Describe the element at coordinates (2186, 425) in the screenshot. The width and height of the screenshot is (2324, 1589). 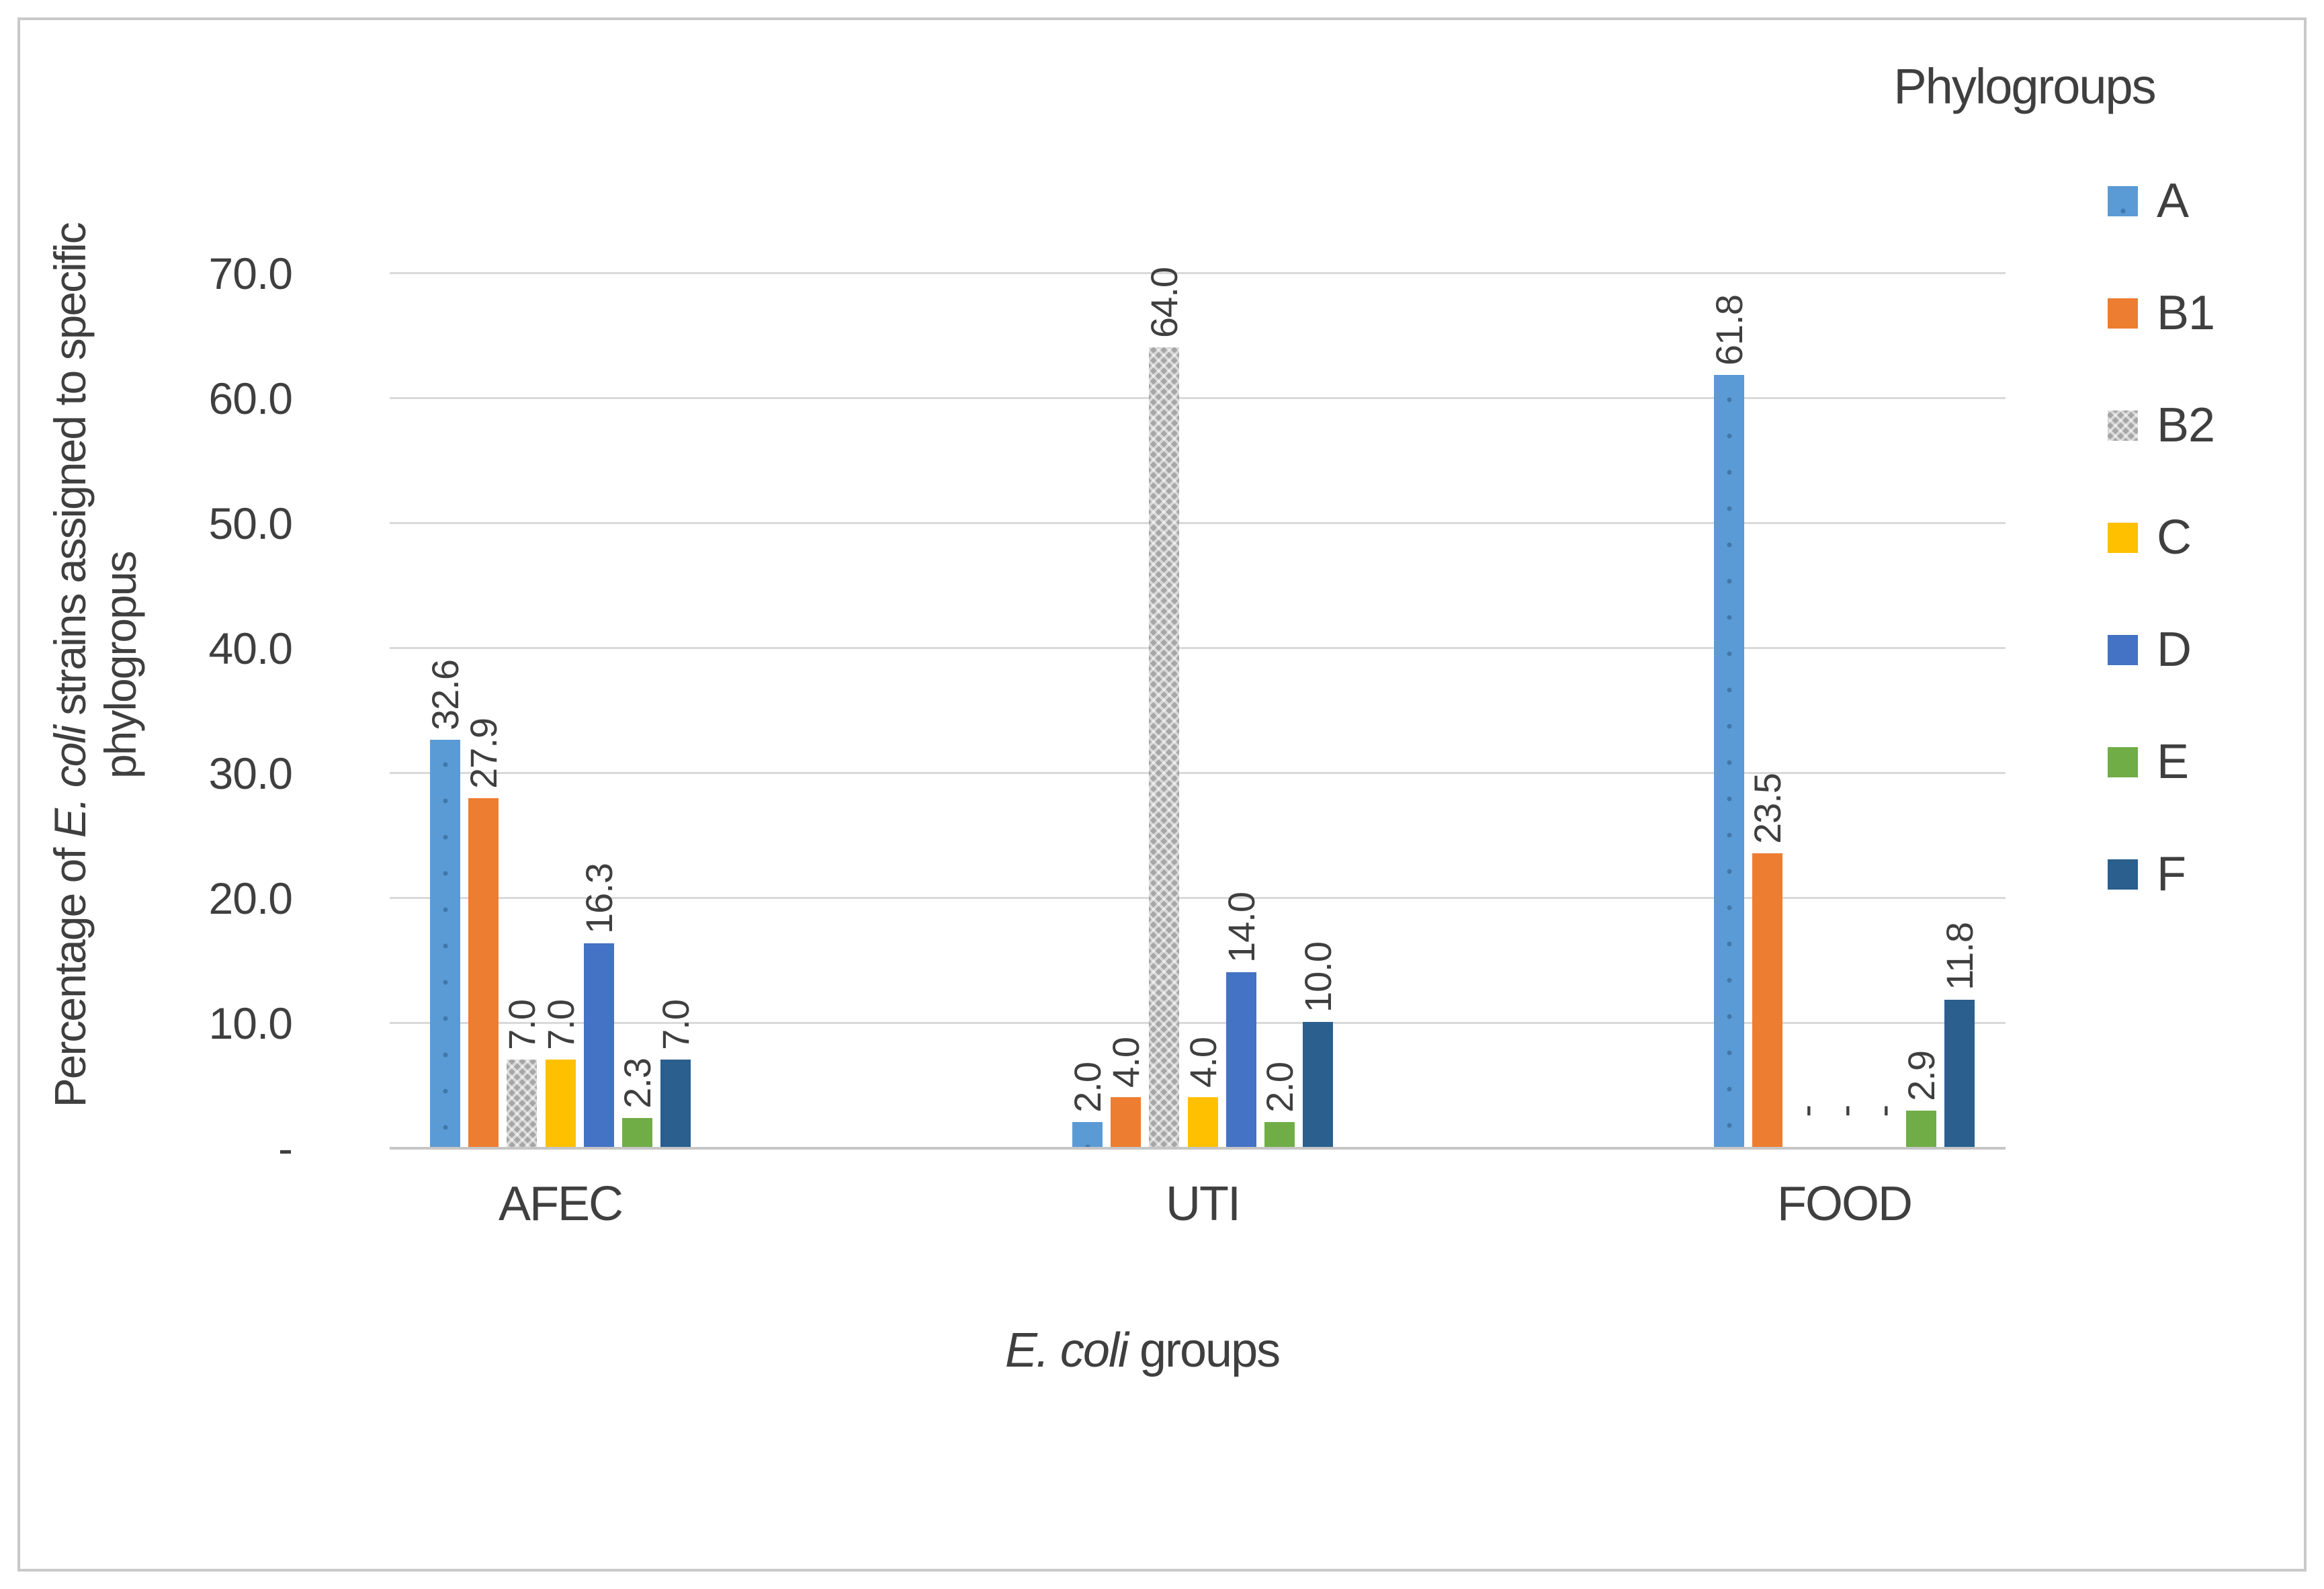
I see `legend-label-B2: B2` at that location.